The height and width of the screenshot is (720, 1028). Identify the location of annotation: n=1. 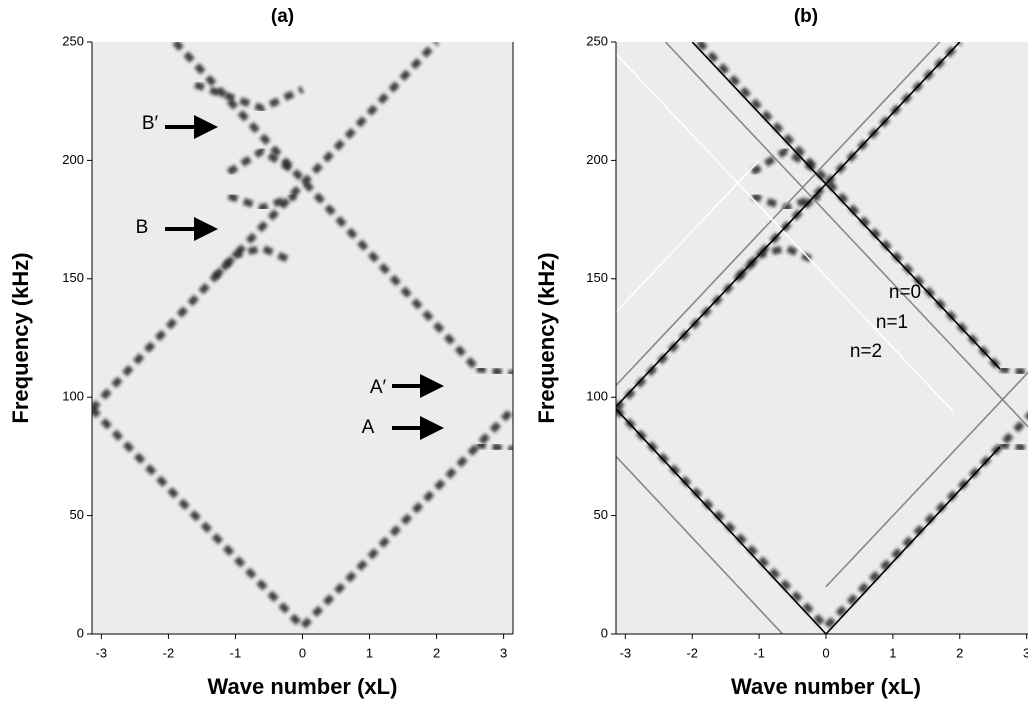
(892, 322).